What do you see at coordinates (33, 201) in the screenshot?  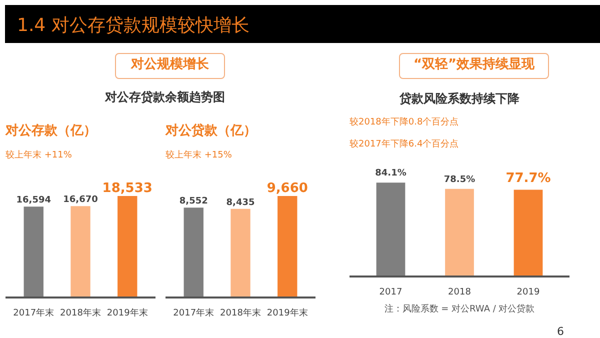 I see `data-label: 16,594` at bounding box center [33, 201].